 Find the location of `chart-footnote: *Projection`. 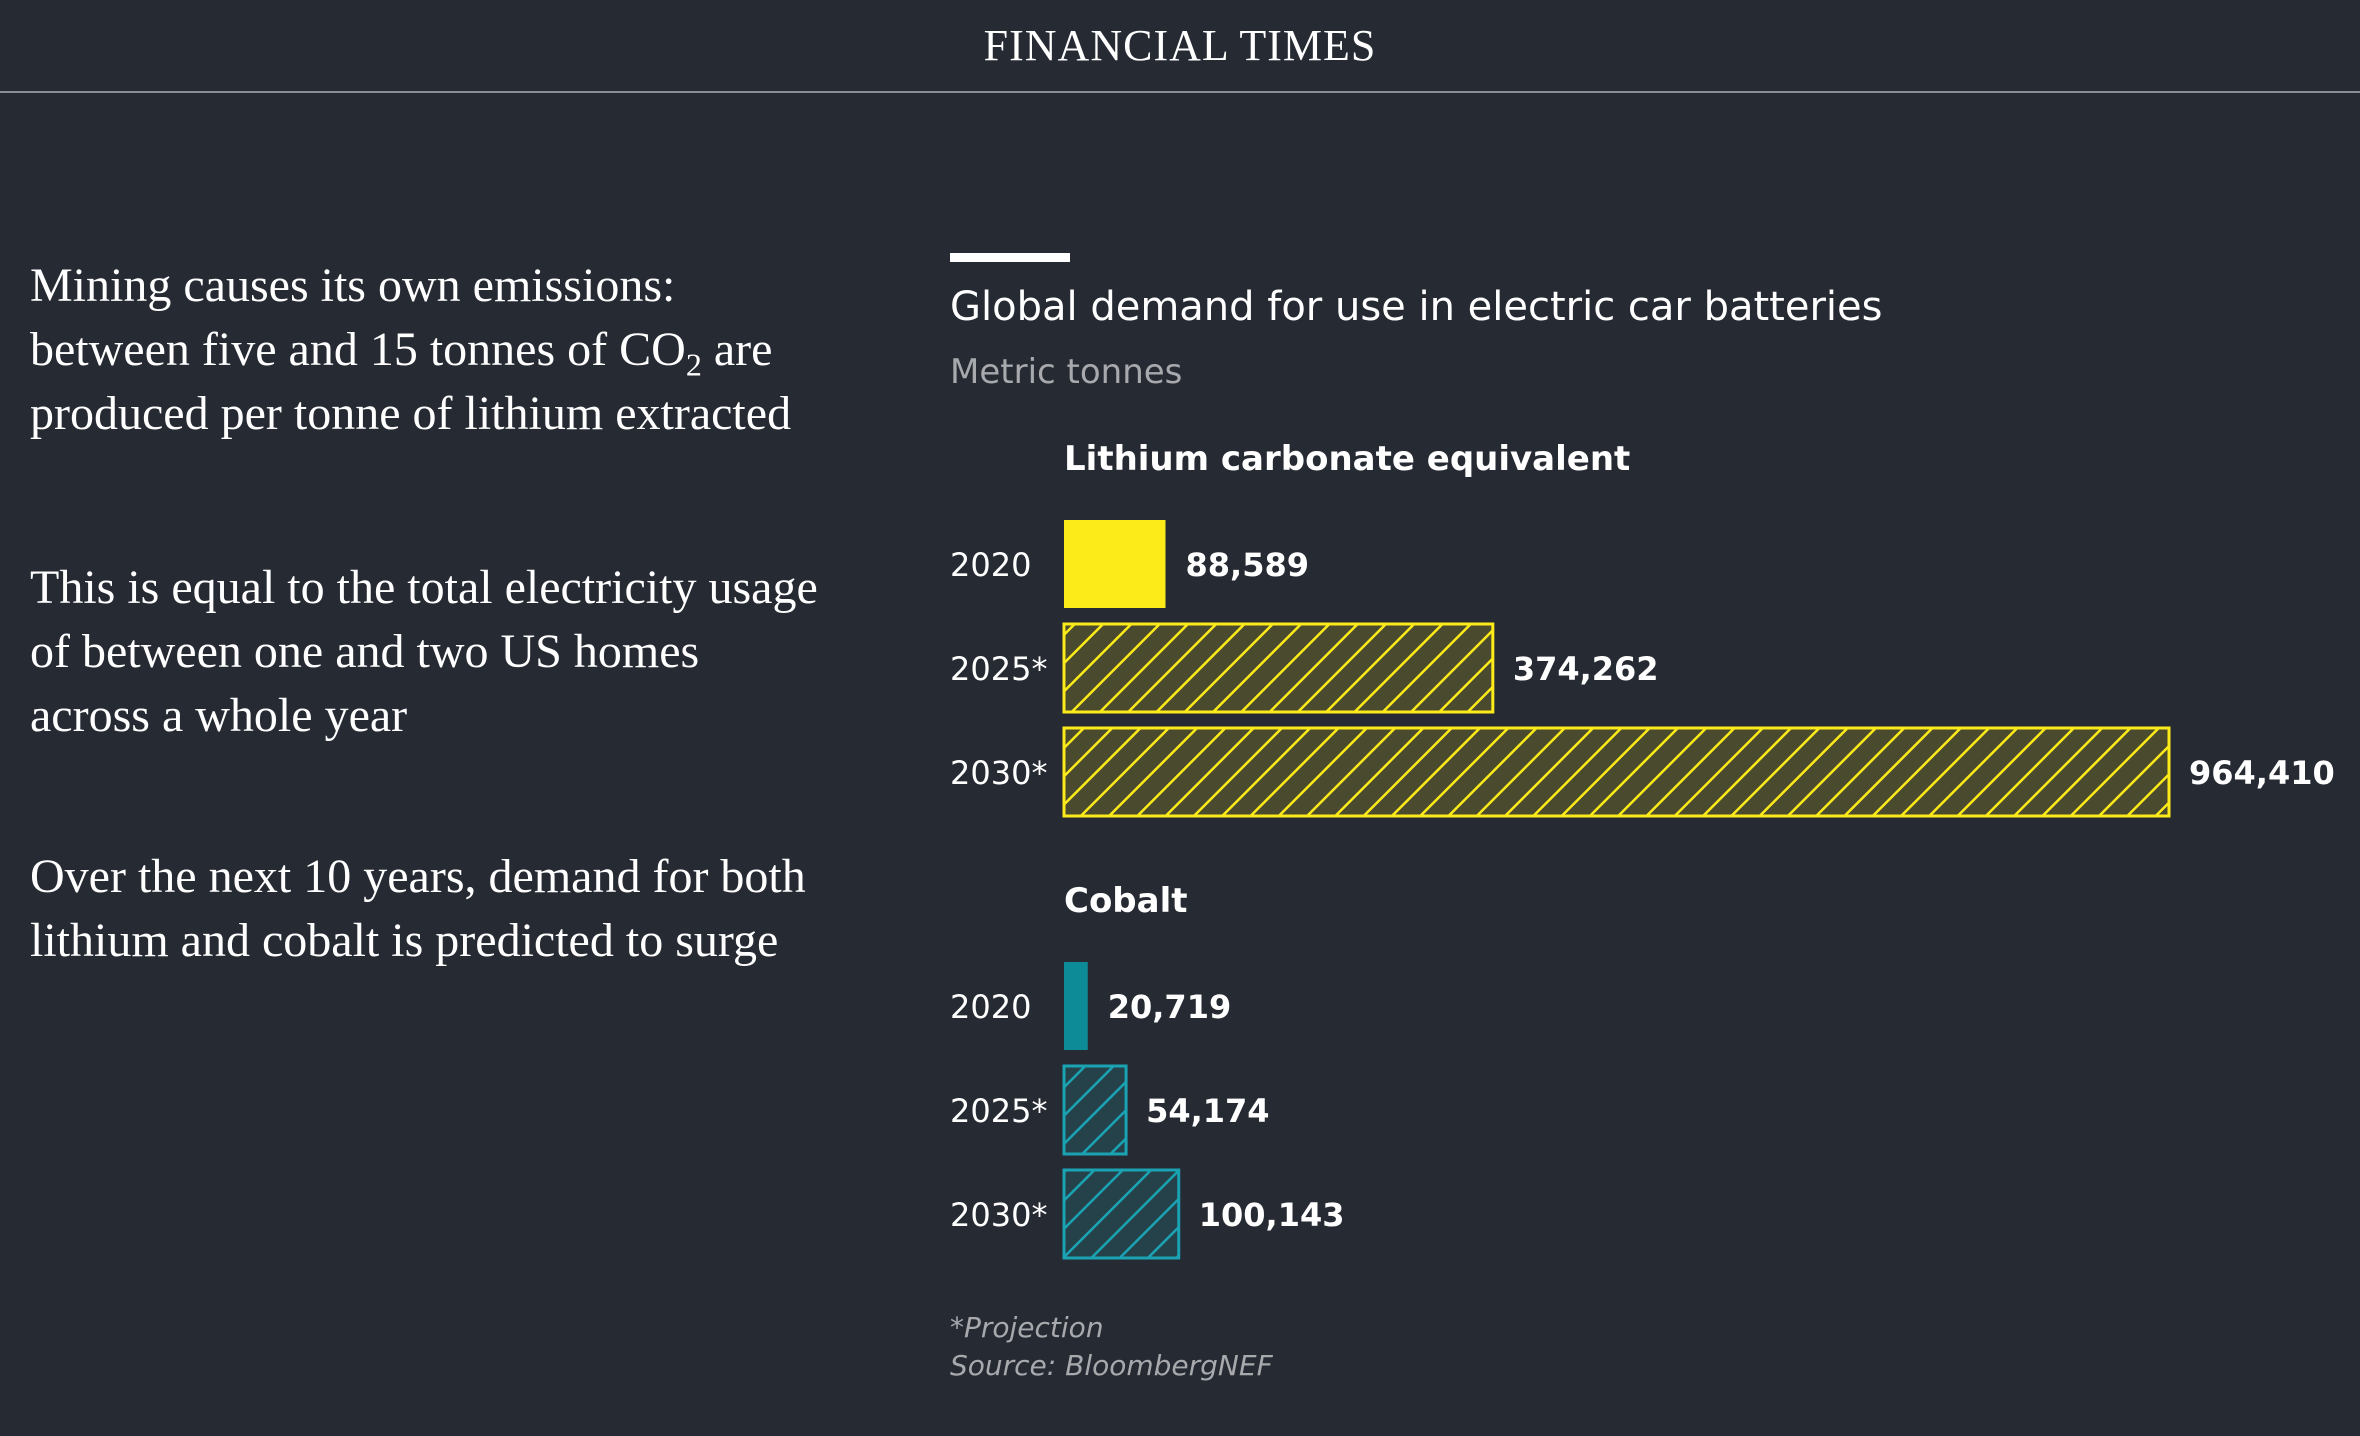

chart-footnote: *Projection is located at coordinates (1027, 1327).